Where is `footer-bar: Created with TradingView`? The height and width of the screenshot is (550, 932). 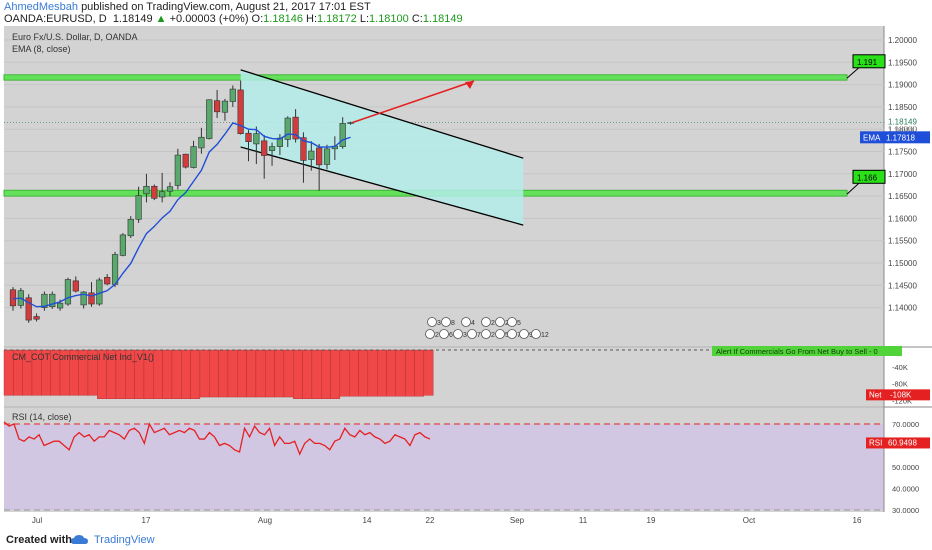 footer-bar: Created with TradingView is located at coordinates (466, 540).